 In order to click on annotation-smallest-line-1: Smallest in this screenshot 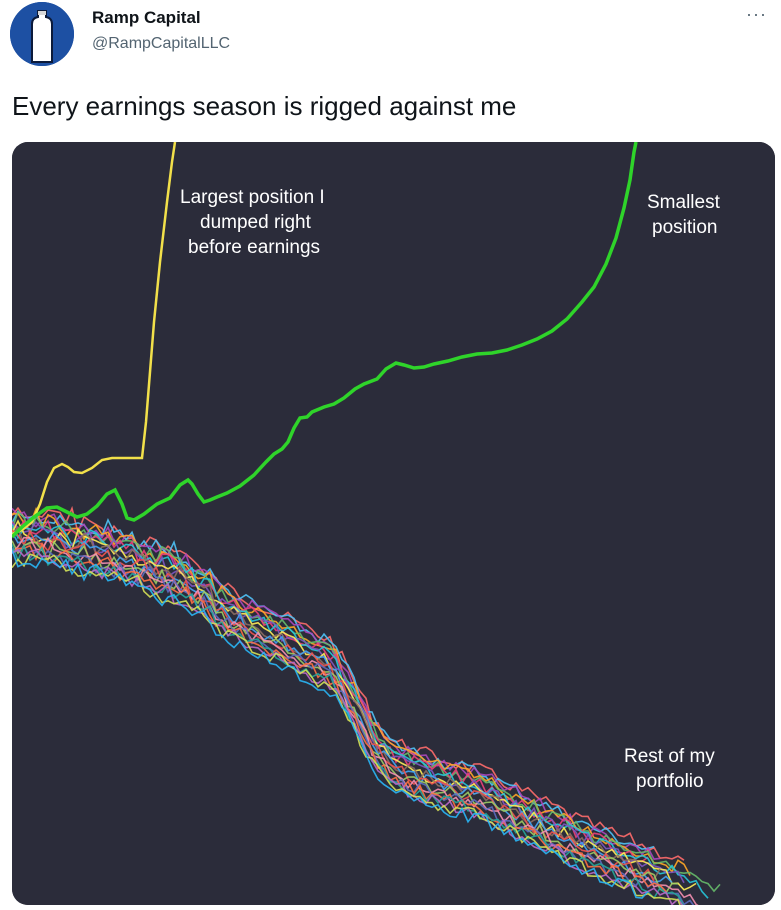, I will do `click(684, 202)`.